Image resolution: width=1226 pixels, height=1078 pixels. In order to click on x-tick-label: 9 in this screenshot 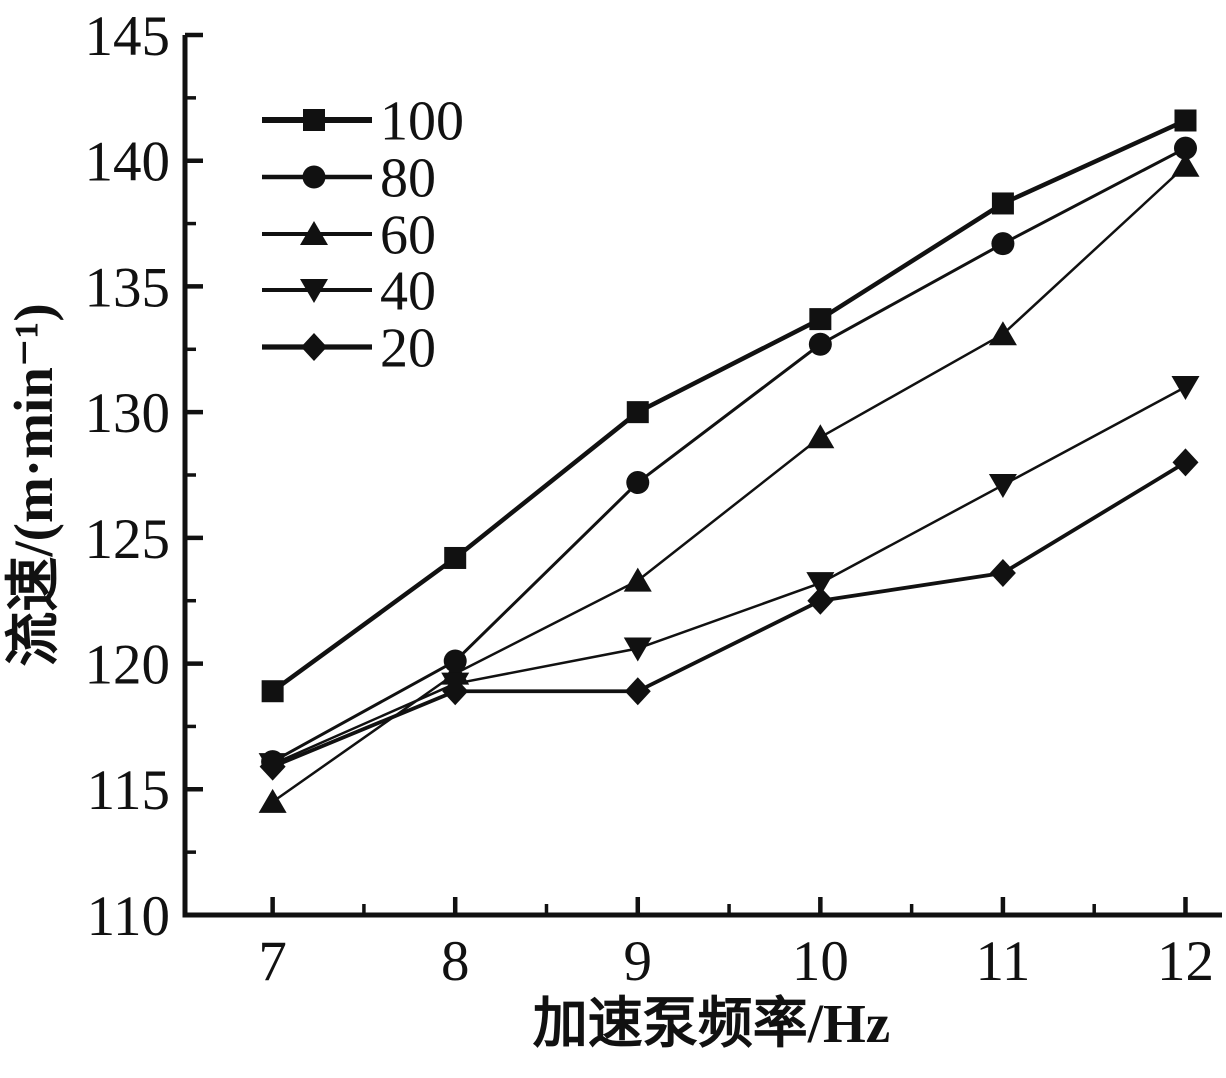, I will do `click(638, 961)`.